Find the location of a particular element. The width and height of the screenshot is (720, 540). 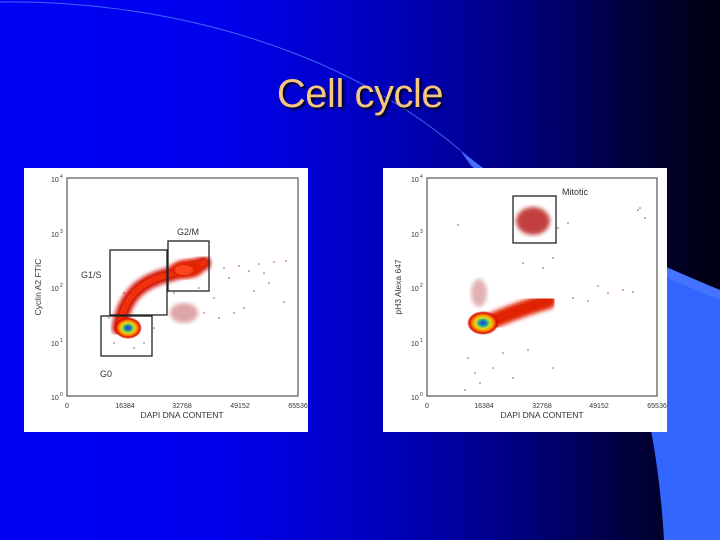

y-axis-label: pH3 Alexa 647 is located at coordinates (398, 287).